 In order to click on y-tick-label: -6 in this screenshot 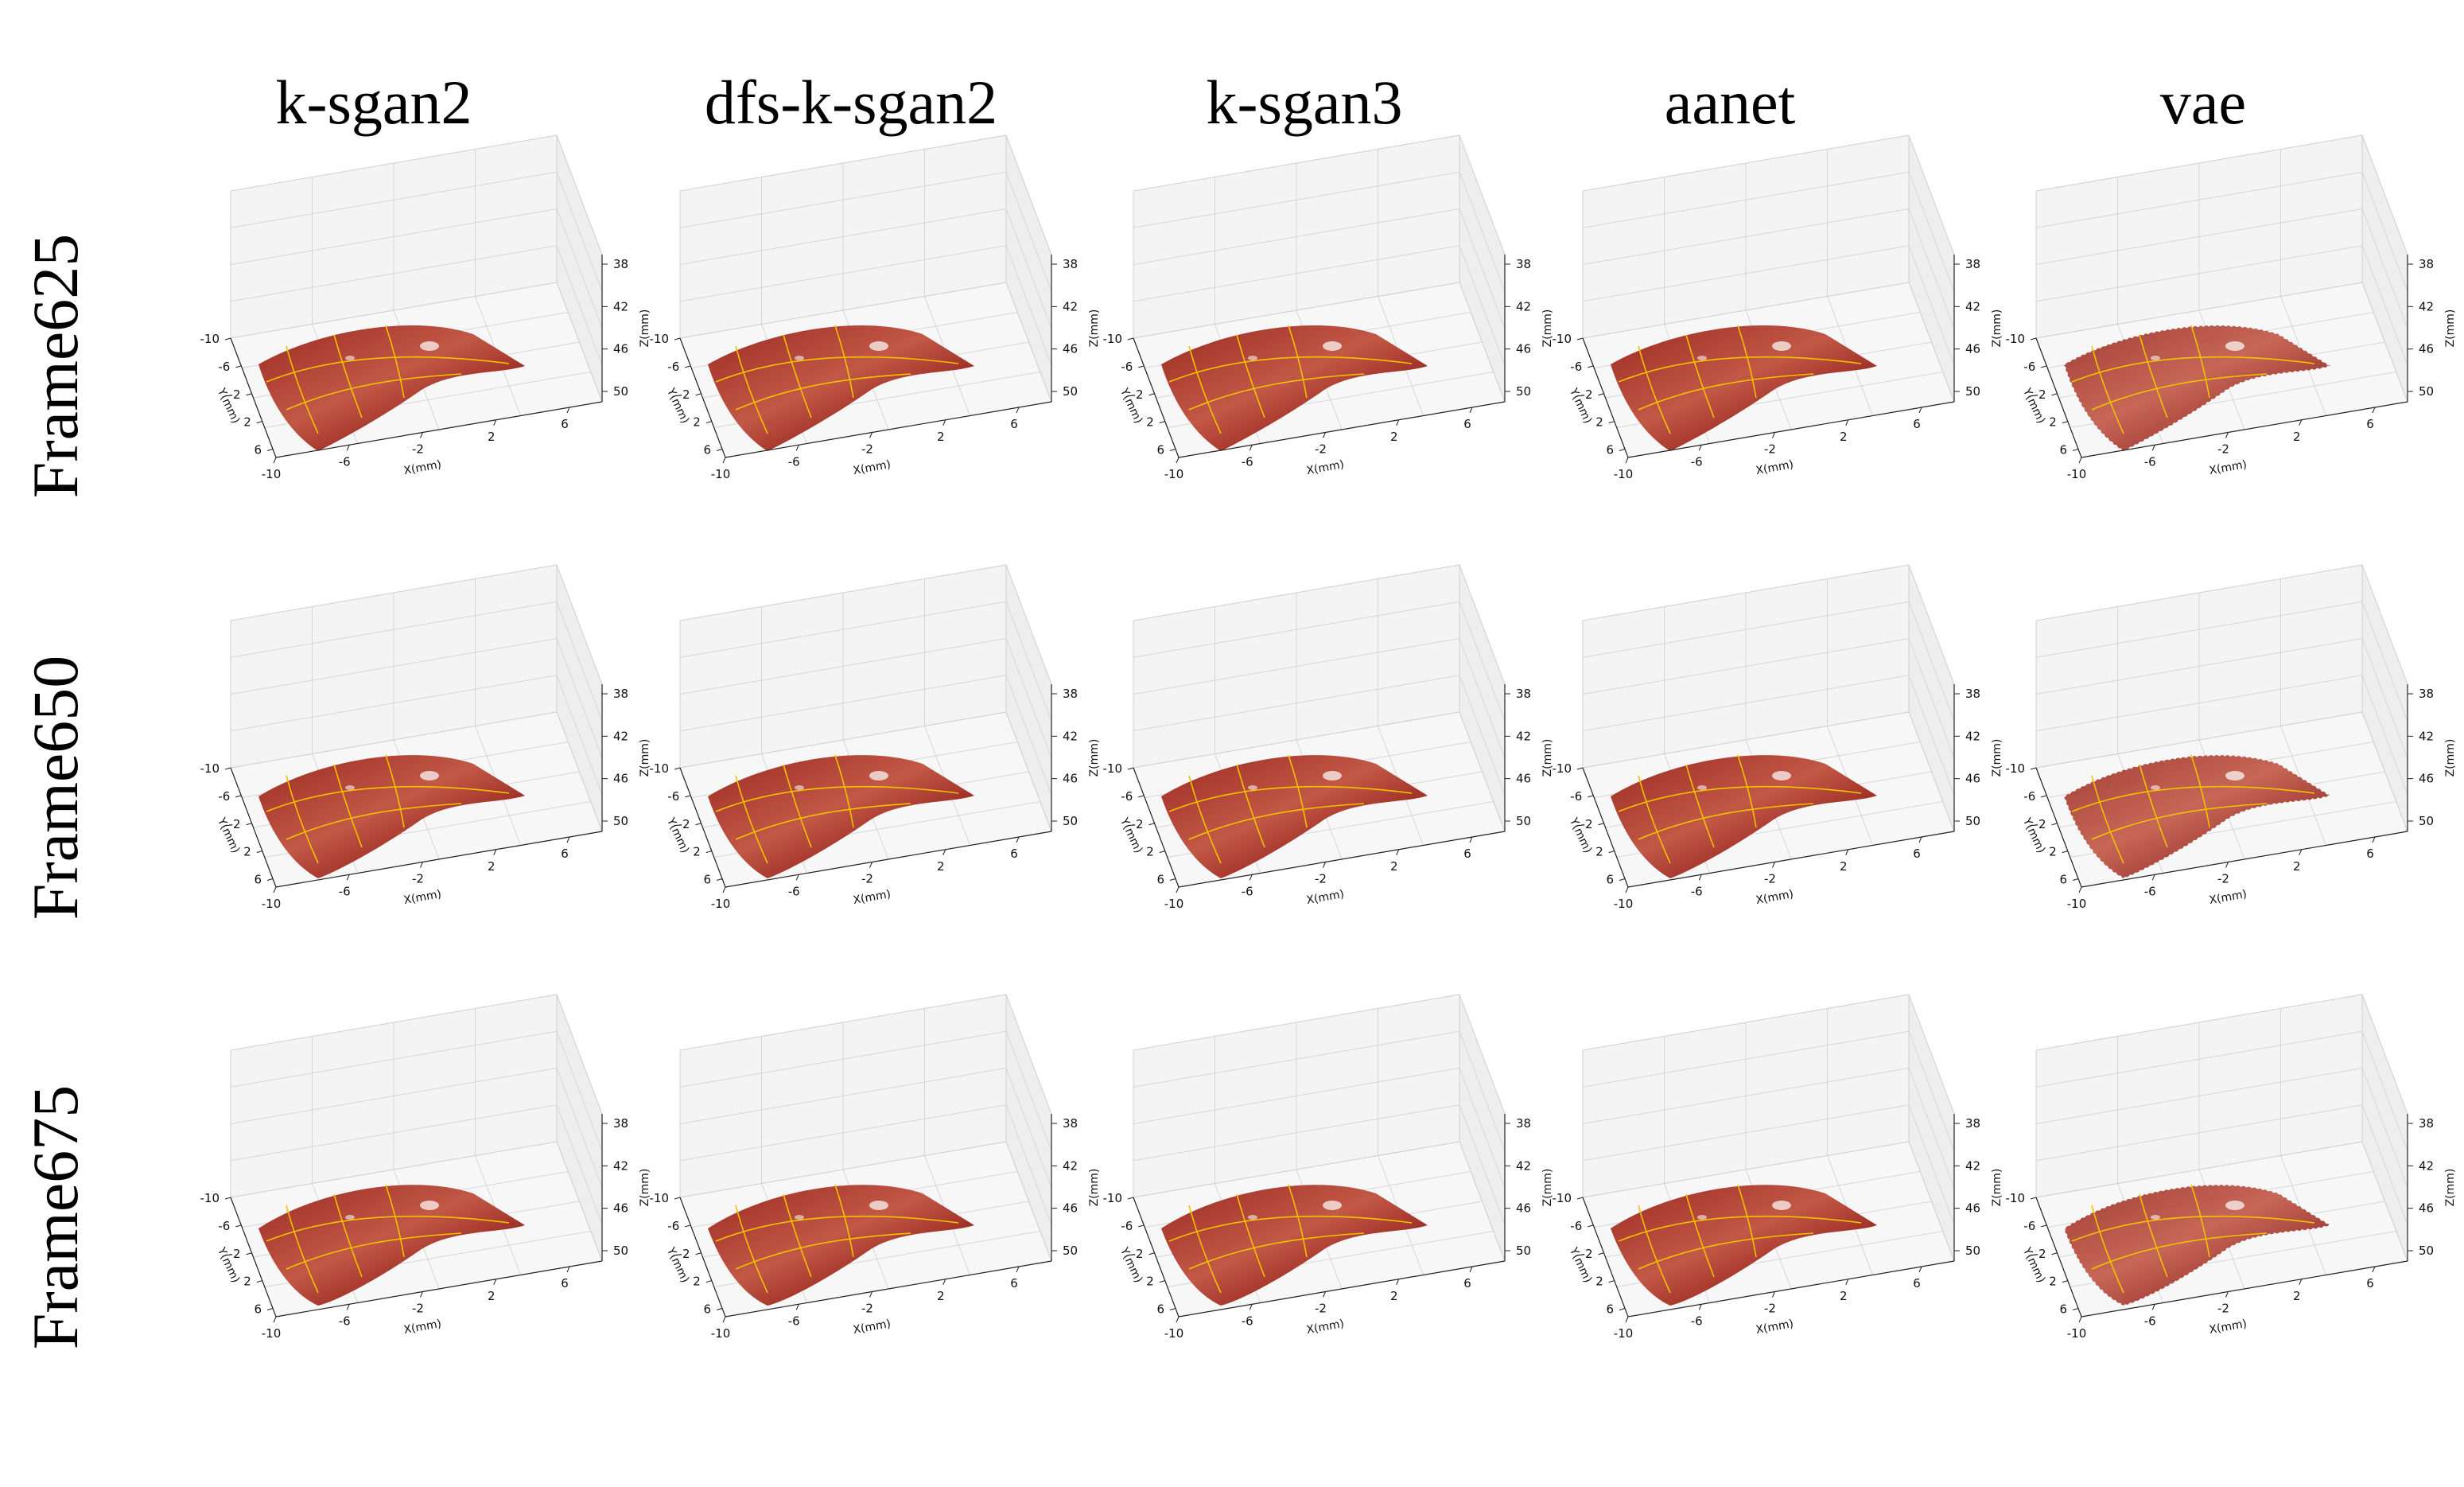, I will do `click(1576, 797)`.